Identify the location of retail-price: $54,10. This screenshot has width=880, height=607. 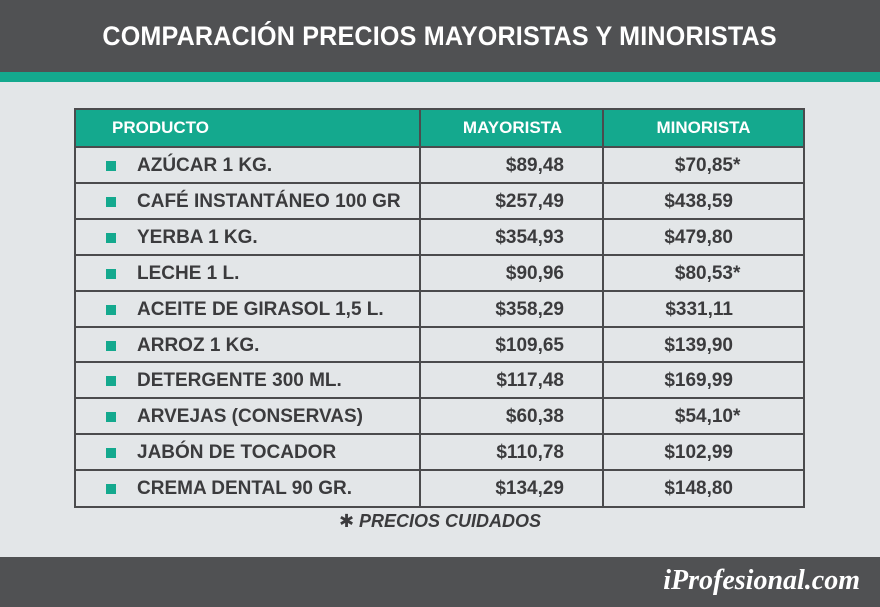
(703, 416).